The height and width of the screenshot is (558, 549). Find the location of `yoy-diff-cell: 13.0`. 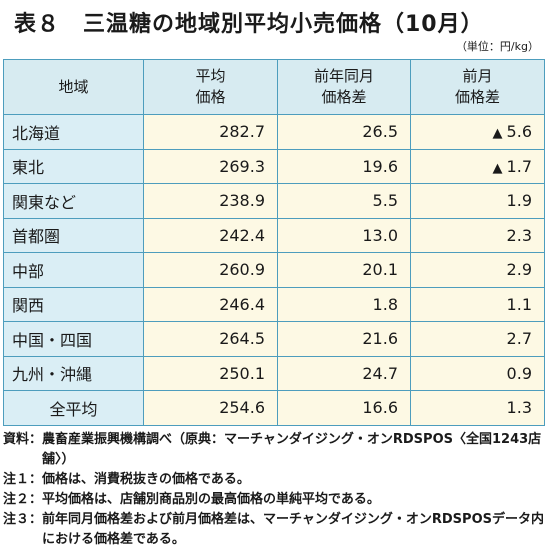

yoy-diff-cell: 13.0 is located at coordinates (344, 235).